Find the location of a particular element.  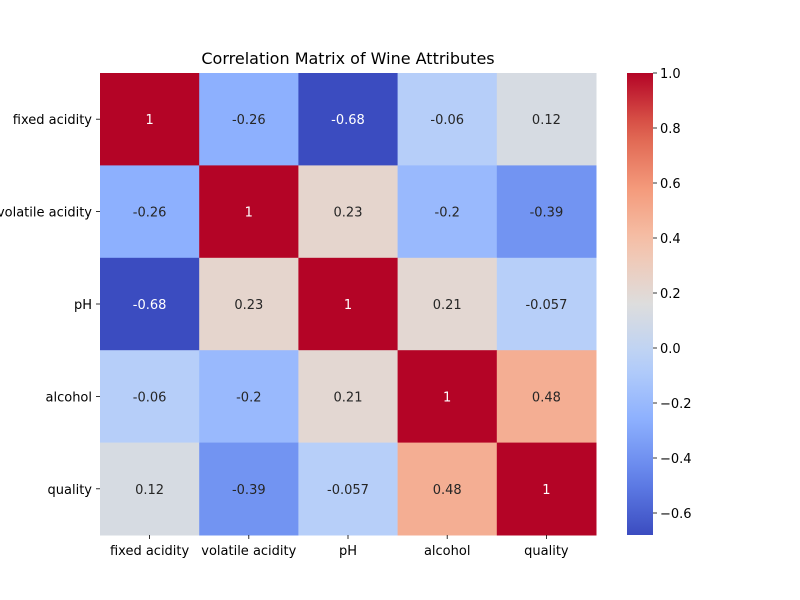

colorbar-tick-label: 0.0 is located at coordinates (670, 349).